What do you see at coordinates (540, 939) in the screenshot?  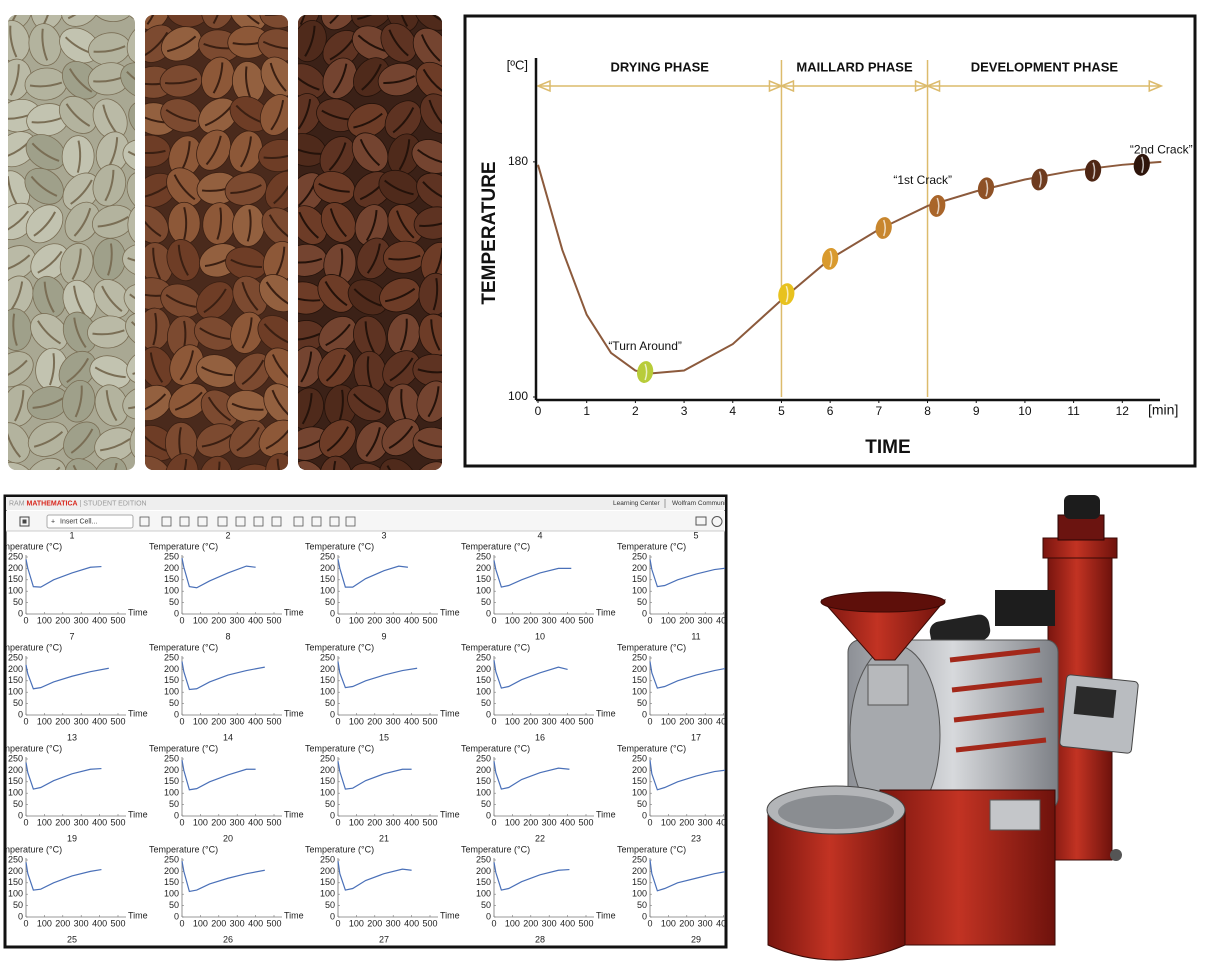 I see `plot-title: 28` at bounding box center [540, 939].